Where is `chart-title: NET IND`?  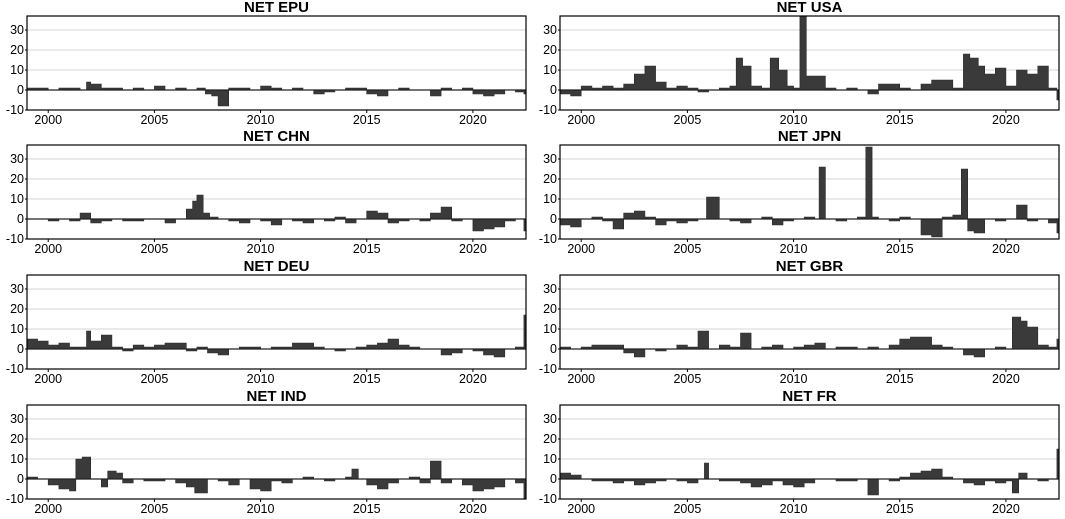
chart-title: NET IND is located at coordinates (277, 396).